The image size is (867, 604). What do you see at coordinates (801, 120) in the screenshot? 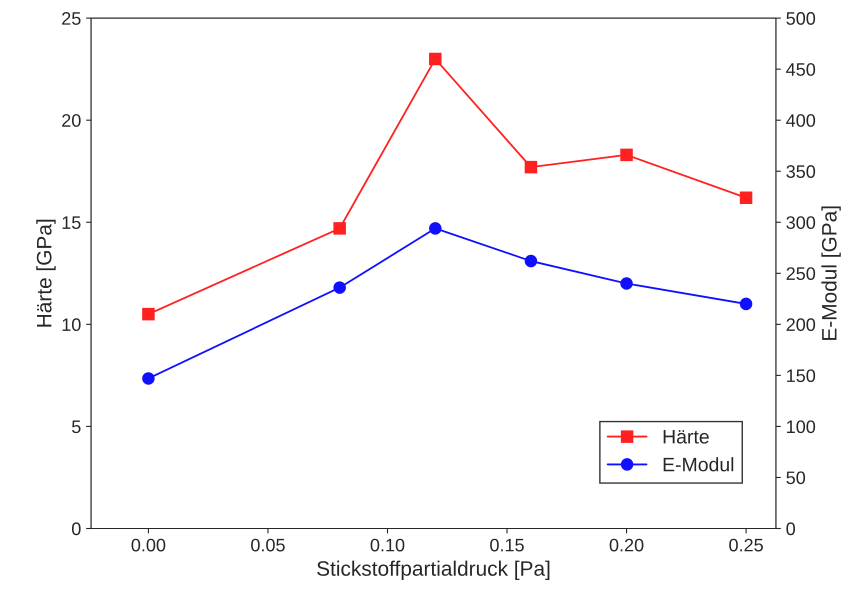
I see `y2-tick-label: 400` at bounding box center [801, 120].